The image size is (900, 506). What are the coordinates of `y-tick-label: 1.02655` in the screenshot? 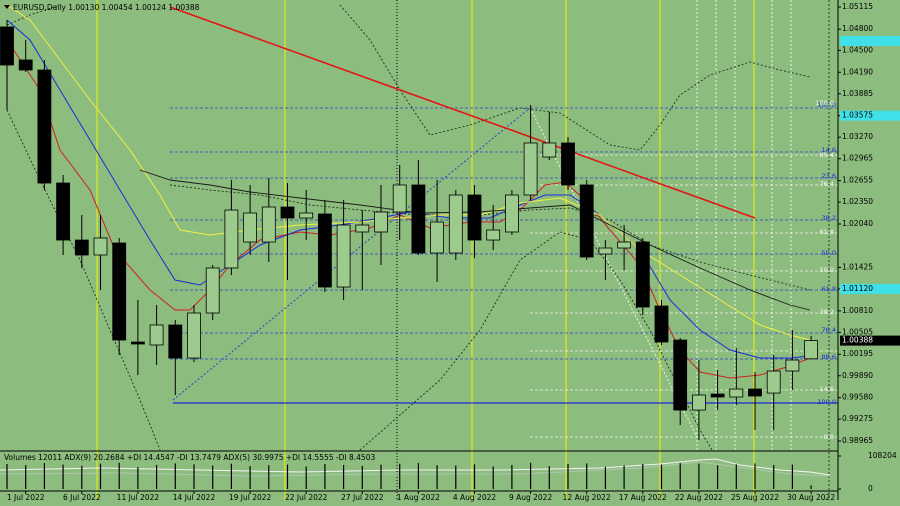 It's located at (857, 180).